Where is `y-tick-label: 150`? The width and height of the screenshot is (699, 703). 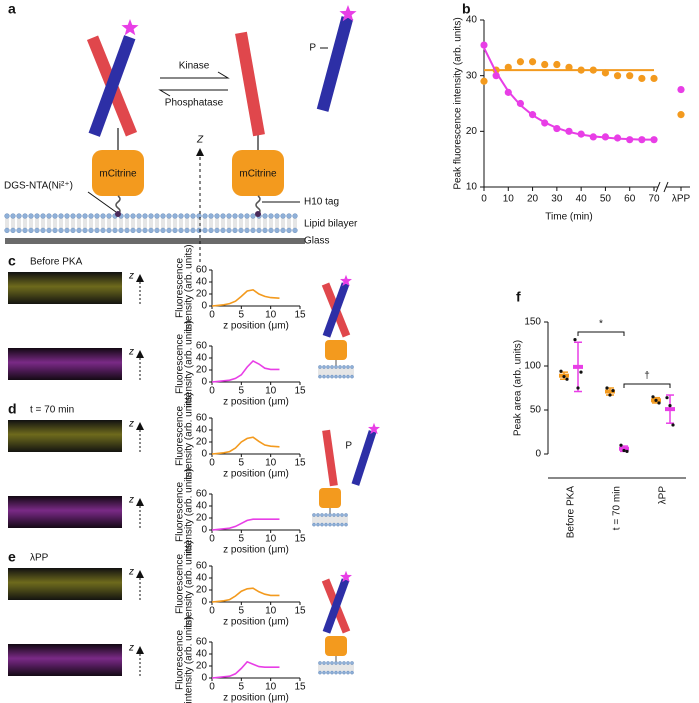
y-tick-label: 150 is located at coordinates (532, 322).